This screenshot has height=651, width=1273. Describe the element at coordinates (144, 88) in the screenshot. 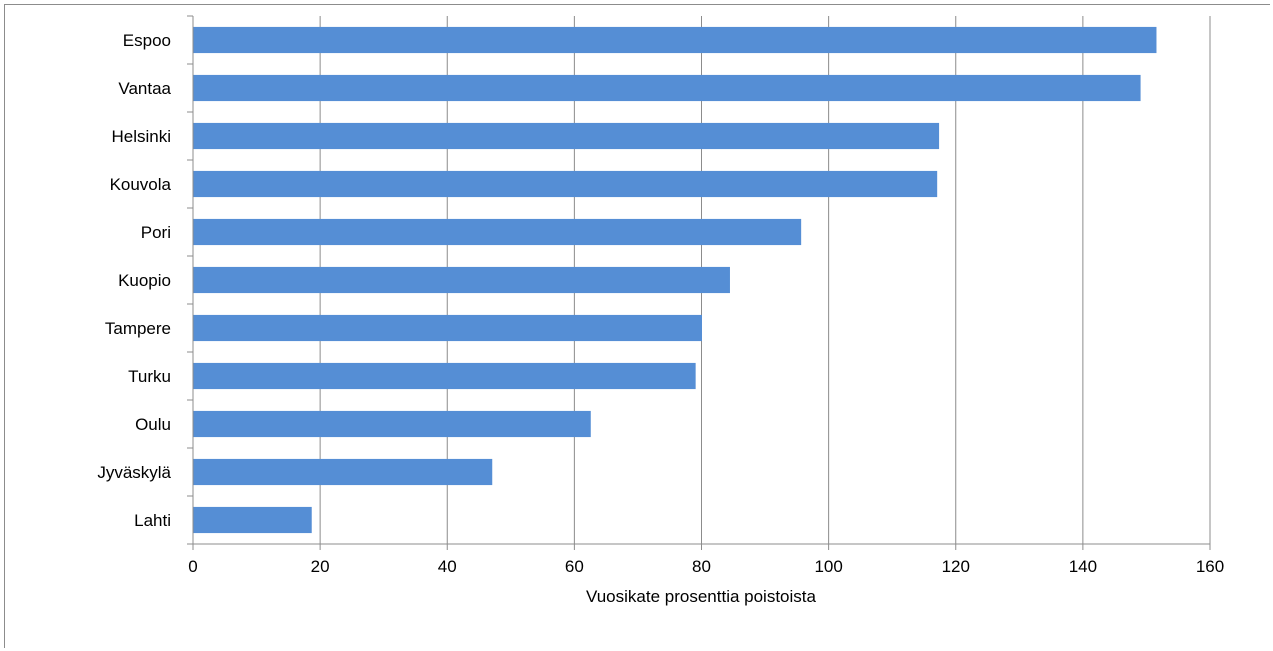

I see `y-category-label: Vantaa` at that location.